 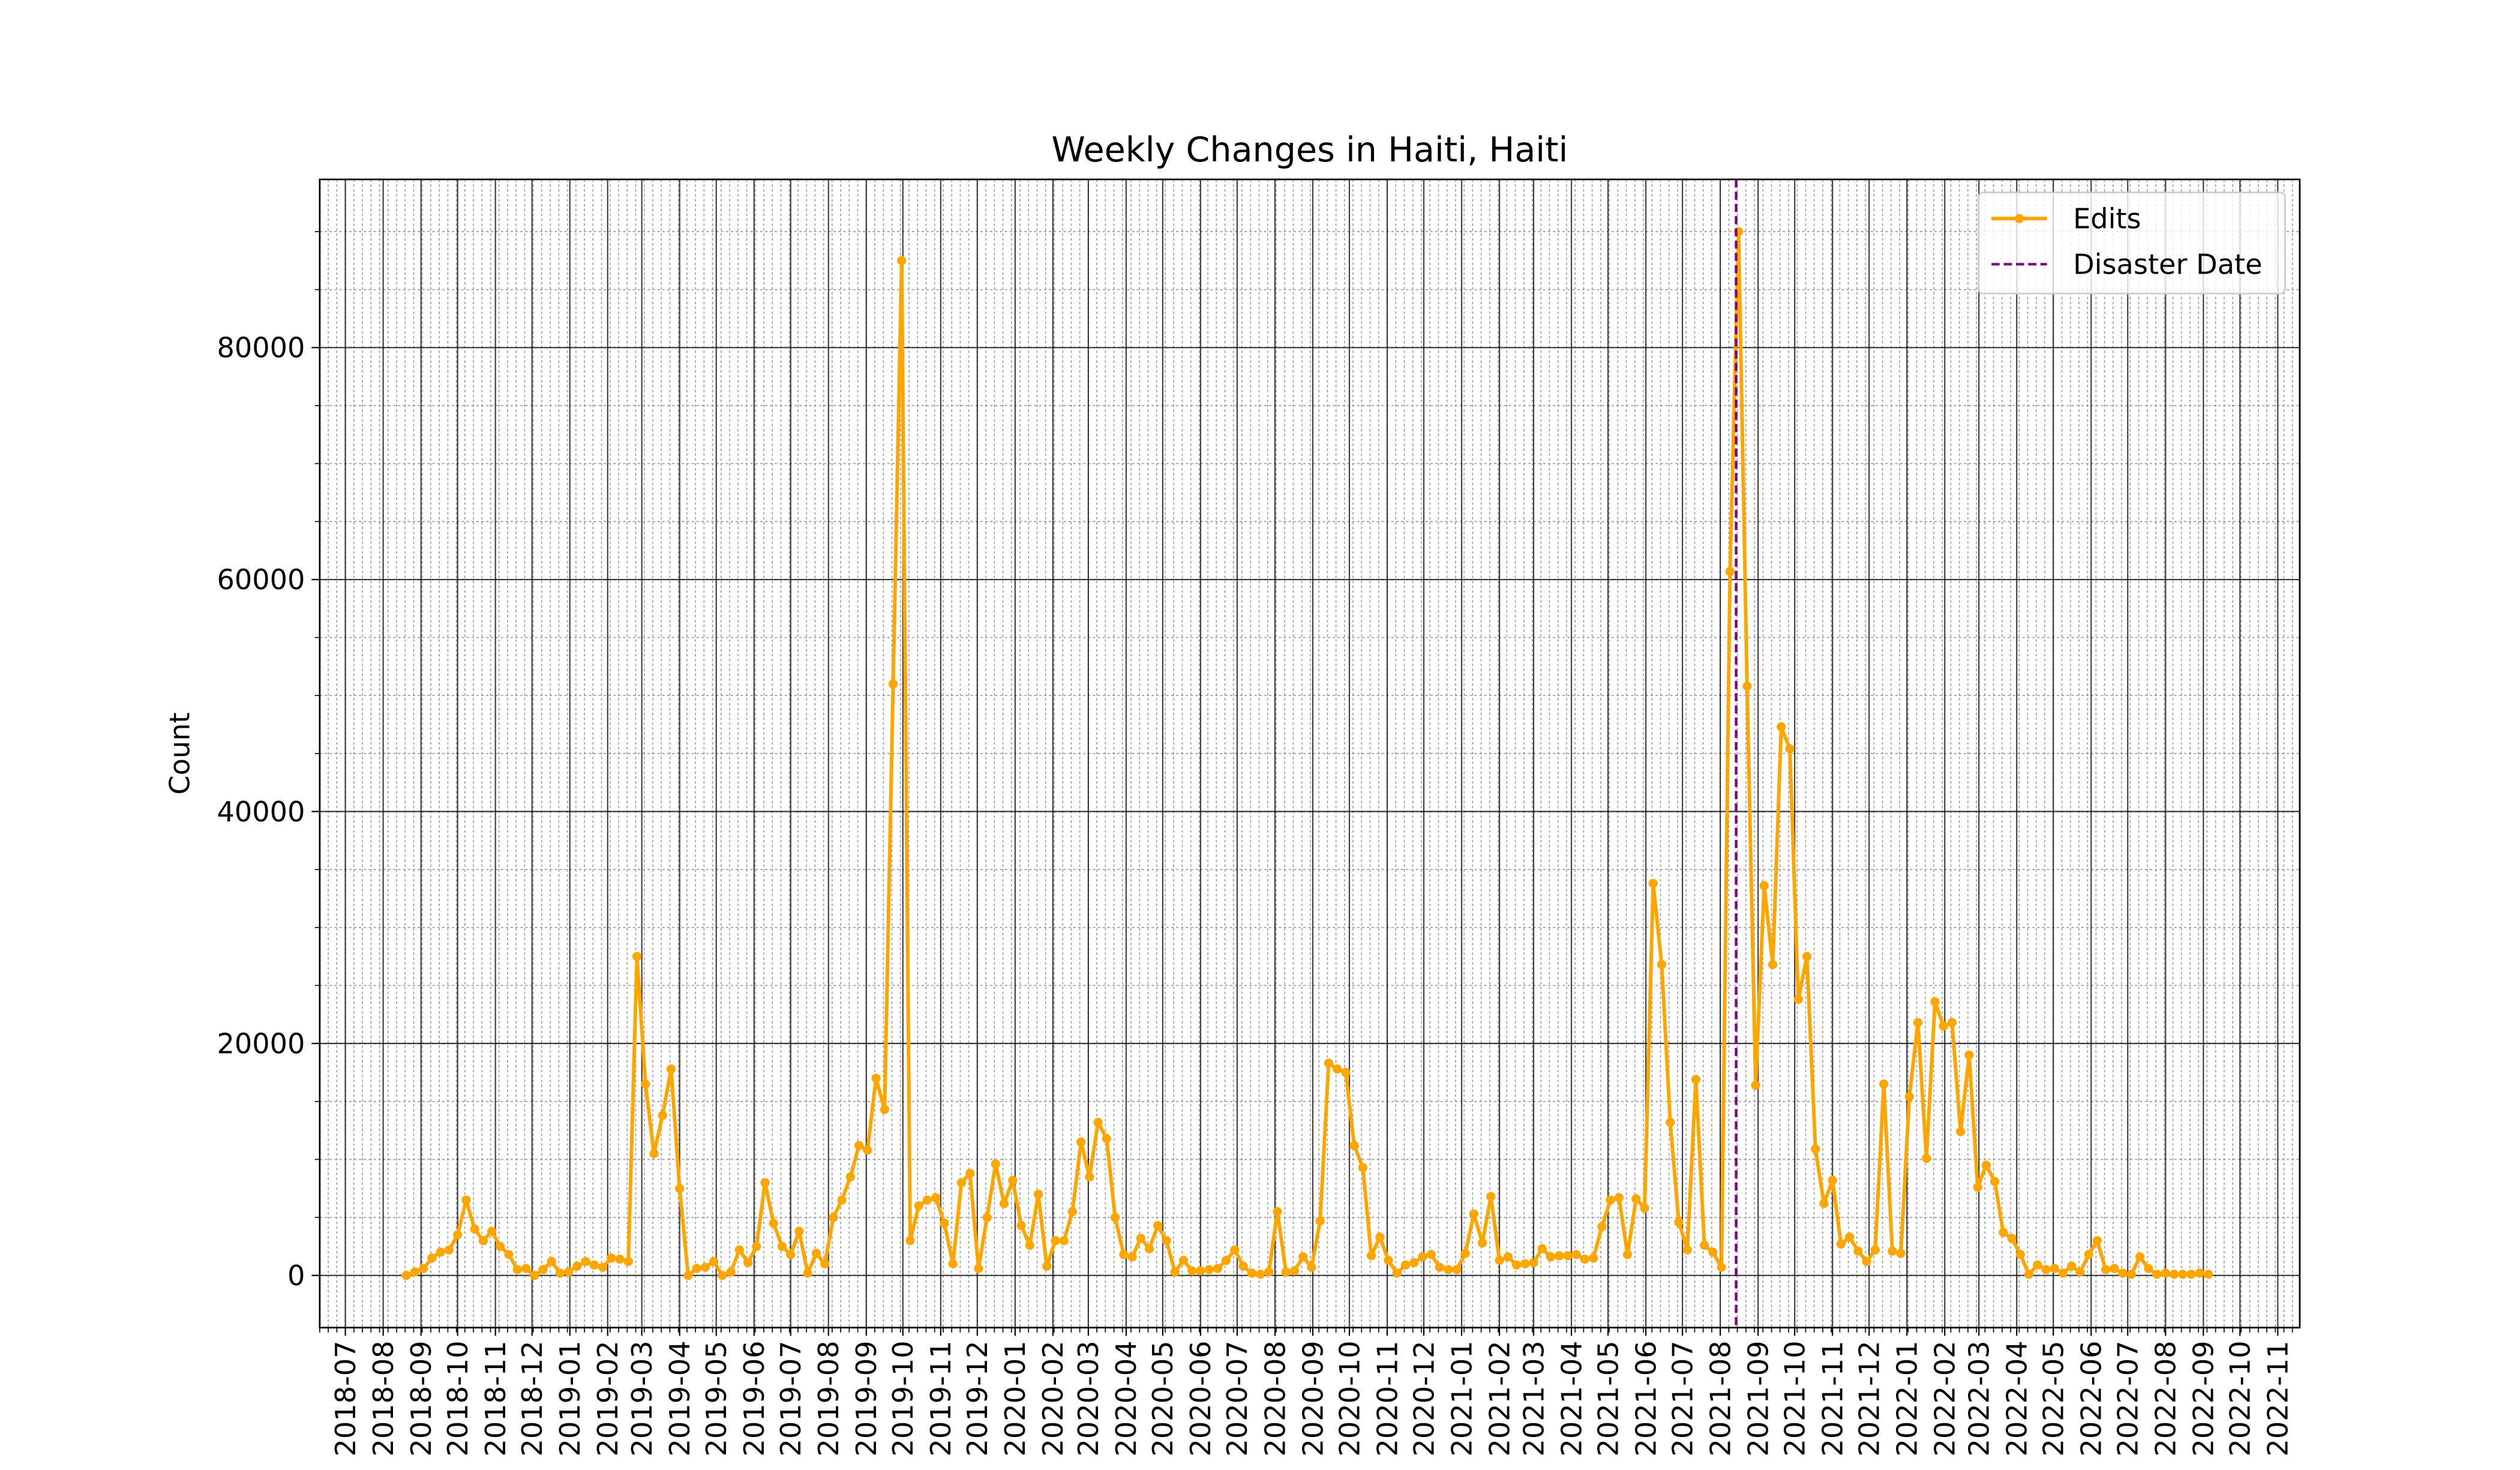 What do you see at coordinates (829, 1398) in the screenshot?
I see `x-tick-label: 2019-08` at bounding box center [829, 1398].